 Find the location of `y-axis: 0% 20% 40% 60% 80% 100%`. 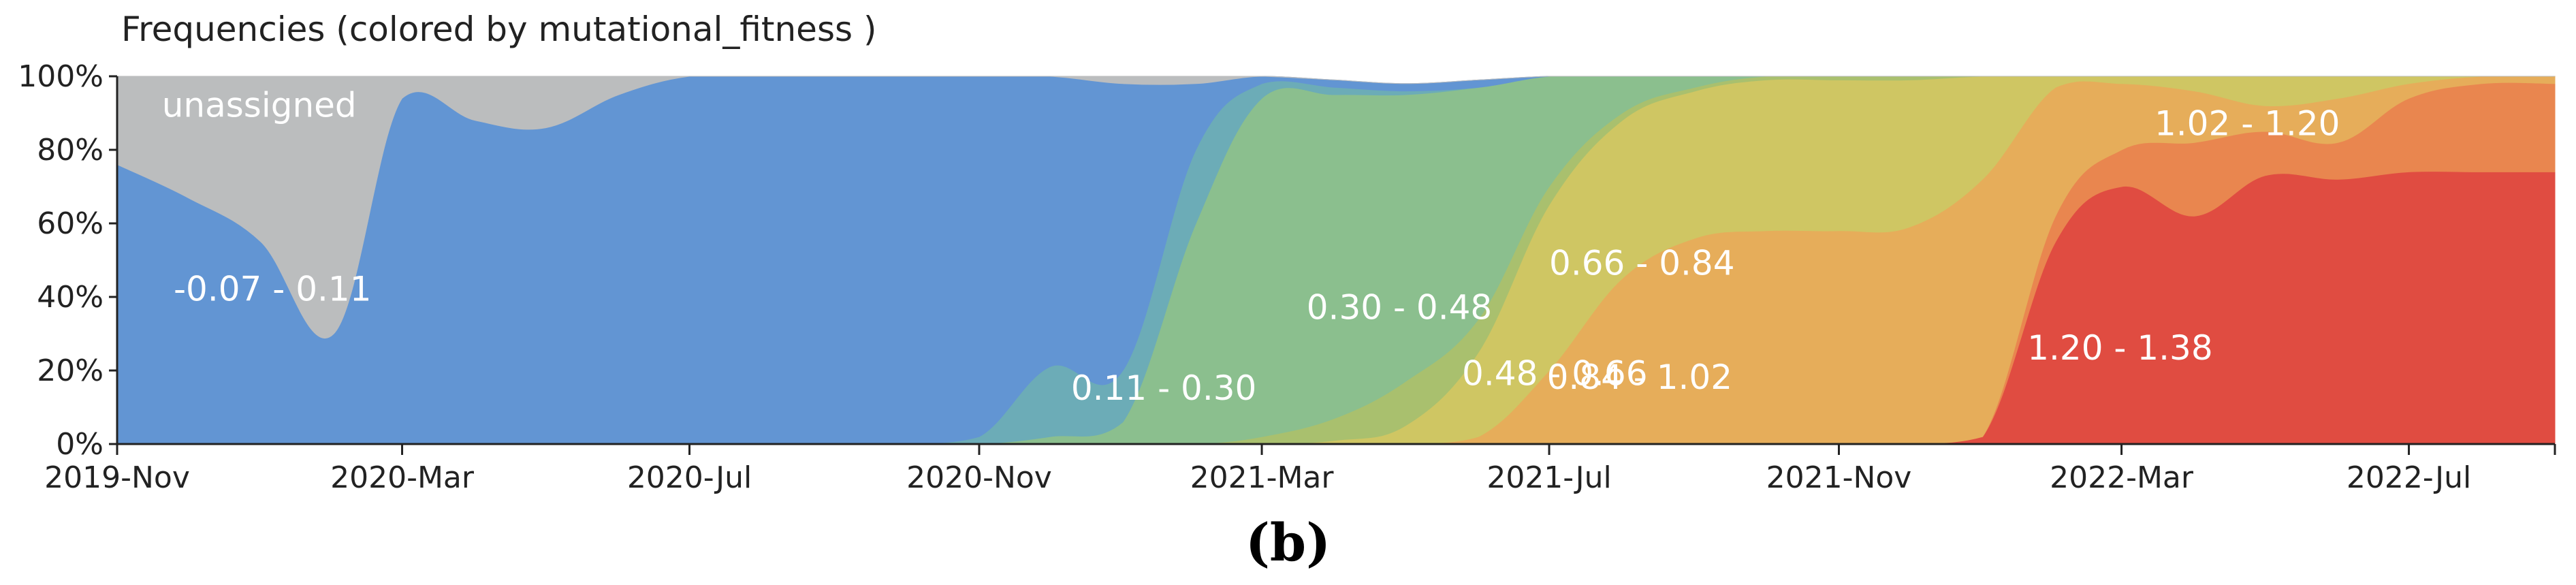

y-axis: 0% 20% 40% 60% 80% 100% is located at coordinates (68, 260).